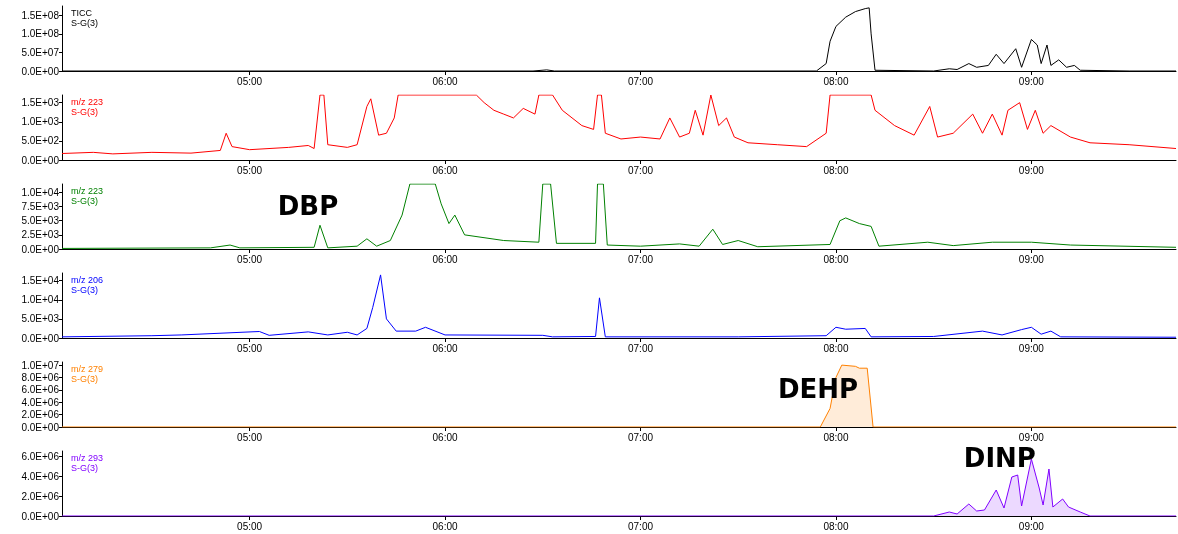 This screenshot has height=534, width=1178. I want to click on y-tick-label: 1.5E+04, so click(40, 281).